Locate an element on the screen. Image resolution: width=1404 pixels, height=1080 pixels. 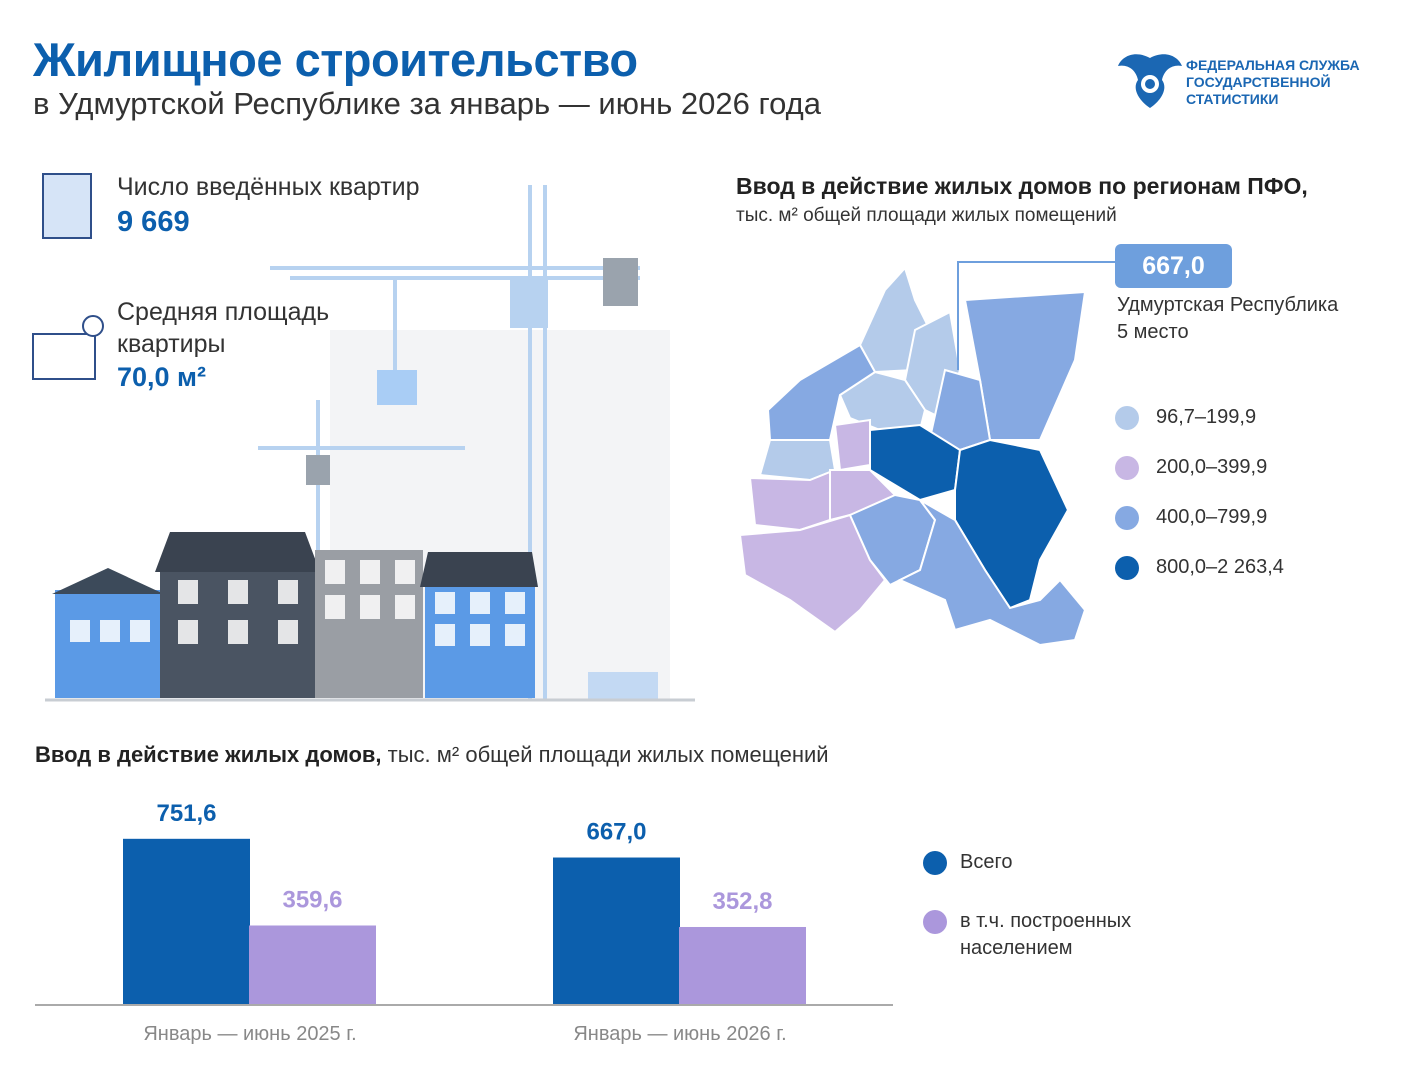
logo-text: ФЕДЕРАЛЬНАЯ СЛУЖБА is located at coordinates (1273, 65).